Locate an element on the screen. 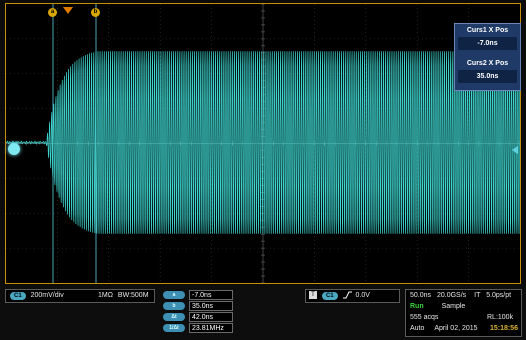 This screenshot has height=340, width=526. trigger-level-marker is located at coordinates (515, 150).